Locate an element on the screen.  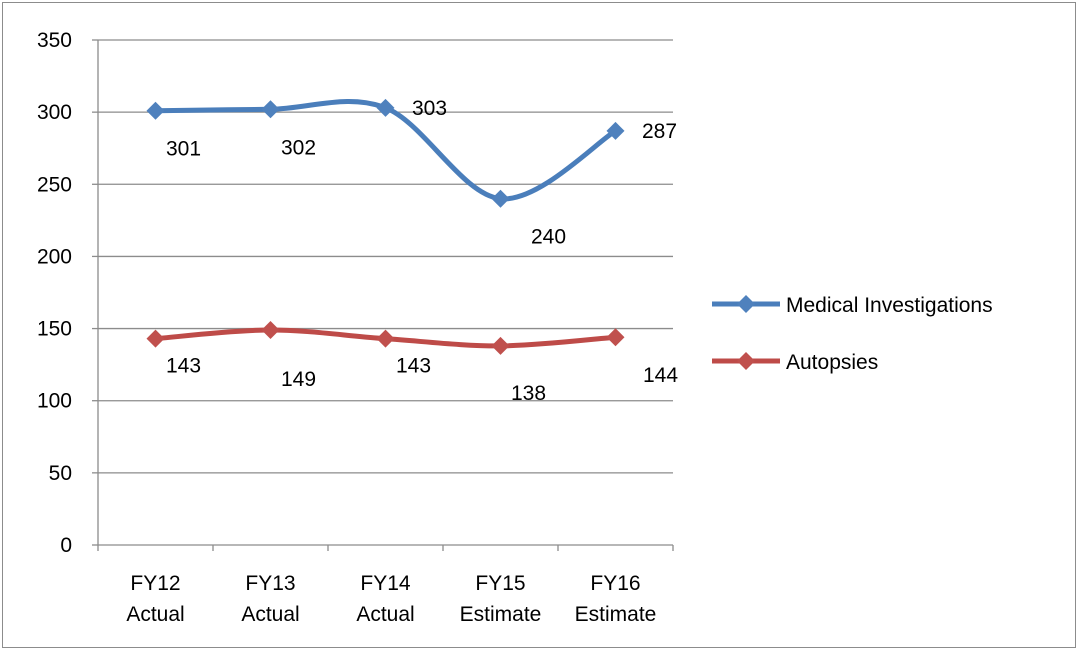
y-tick-label: 100 is located at coordinates (54, 401).